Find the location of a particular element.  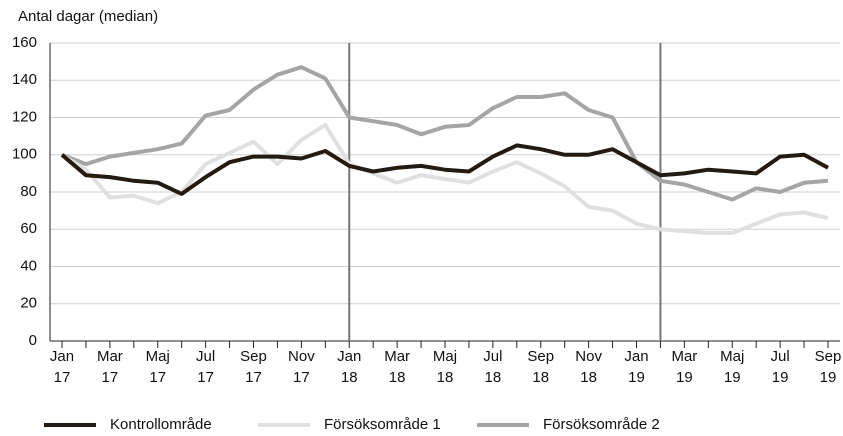

x-tick-label: Sep 18 is located at coordinates (541, 367).